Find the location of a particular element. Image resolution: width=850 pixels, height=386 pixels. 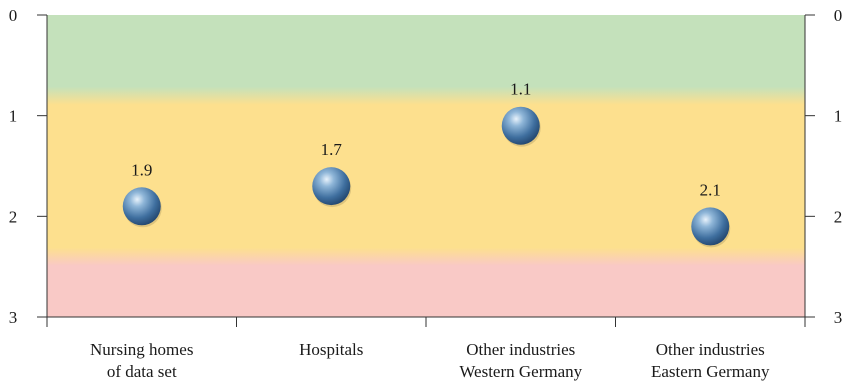

left-y-tick-label: 0 is located at coordinates (13, 15).